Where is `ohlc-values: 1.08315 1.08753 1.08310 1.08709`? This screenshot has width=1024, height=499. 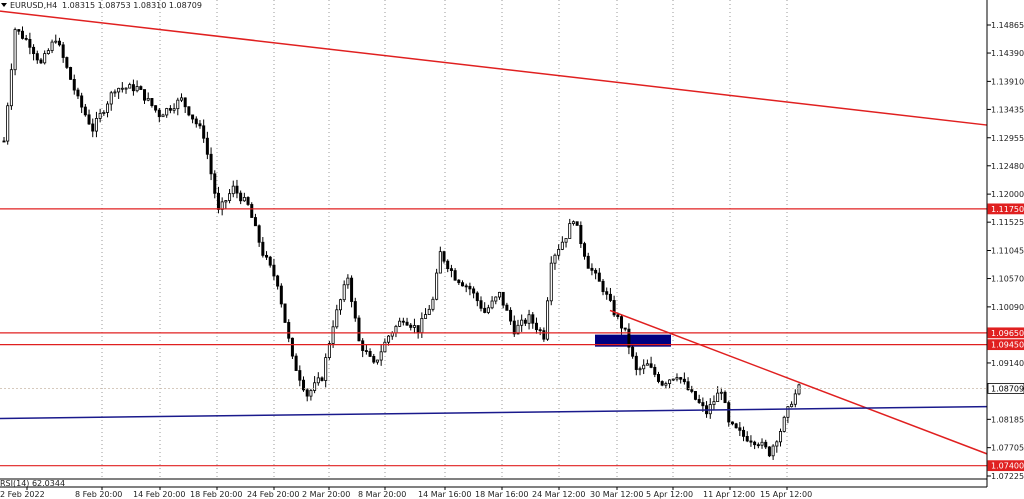
ohlc-values: 1.08315 1.08753 1.08310 1.08709 is located at coordinates (132, 5).